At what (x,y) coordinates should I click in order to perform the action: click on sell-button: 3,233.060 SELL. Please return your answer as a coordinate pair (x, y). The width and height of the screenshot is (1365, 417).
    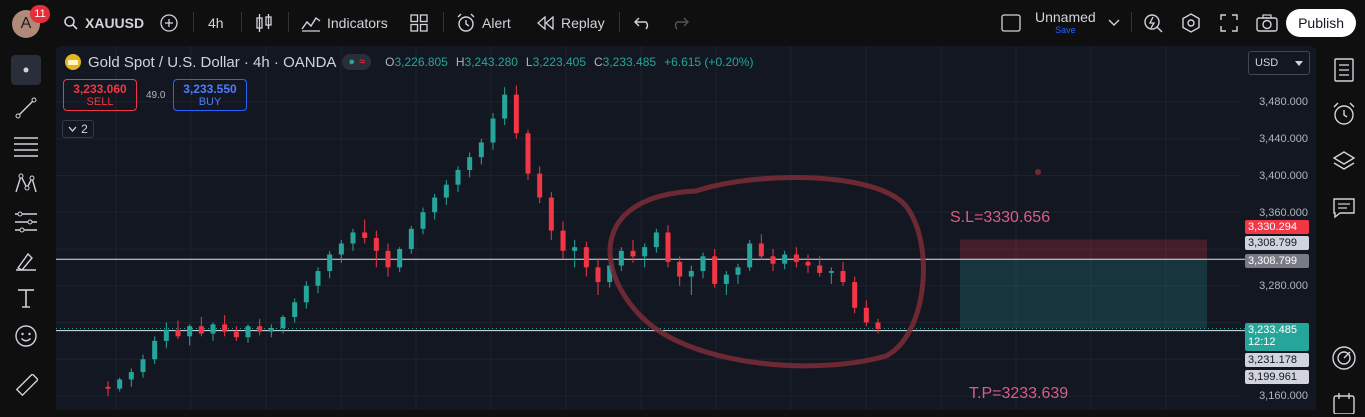
    Looking at the image, I should click on (100, 95).